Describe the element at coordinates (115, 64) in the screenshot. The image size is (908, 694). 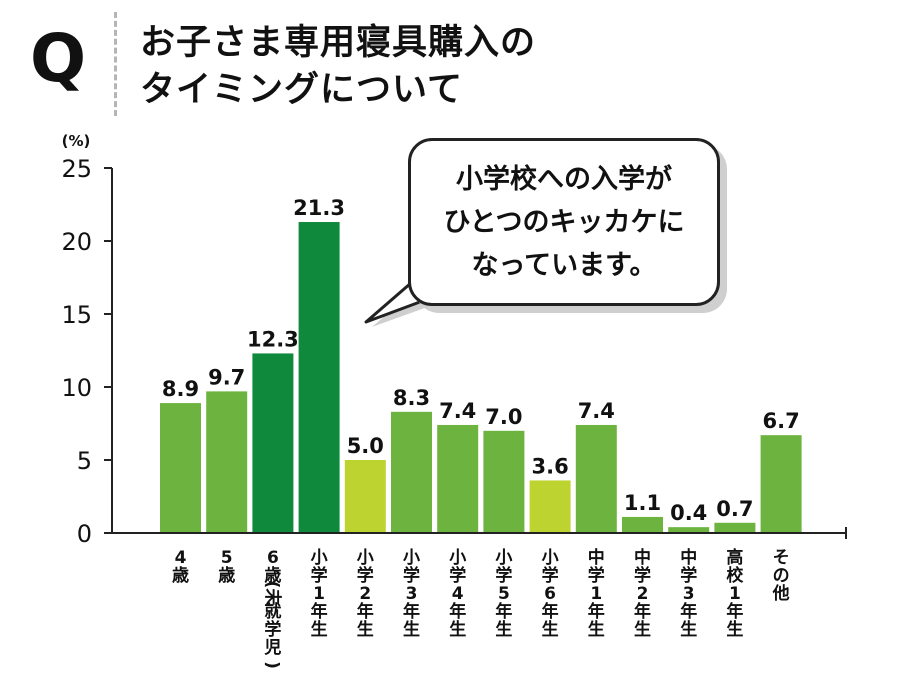
I see `header-divider` at that location.